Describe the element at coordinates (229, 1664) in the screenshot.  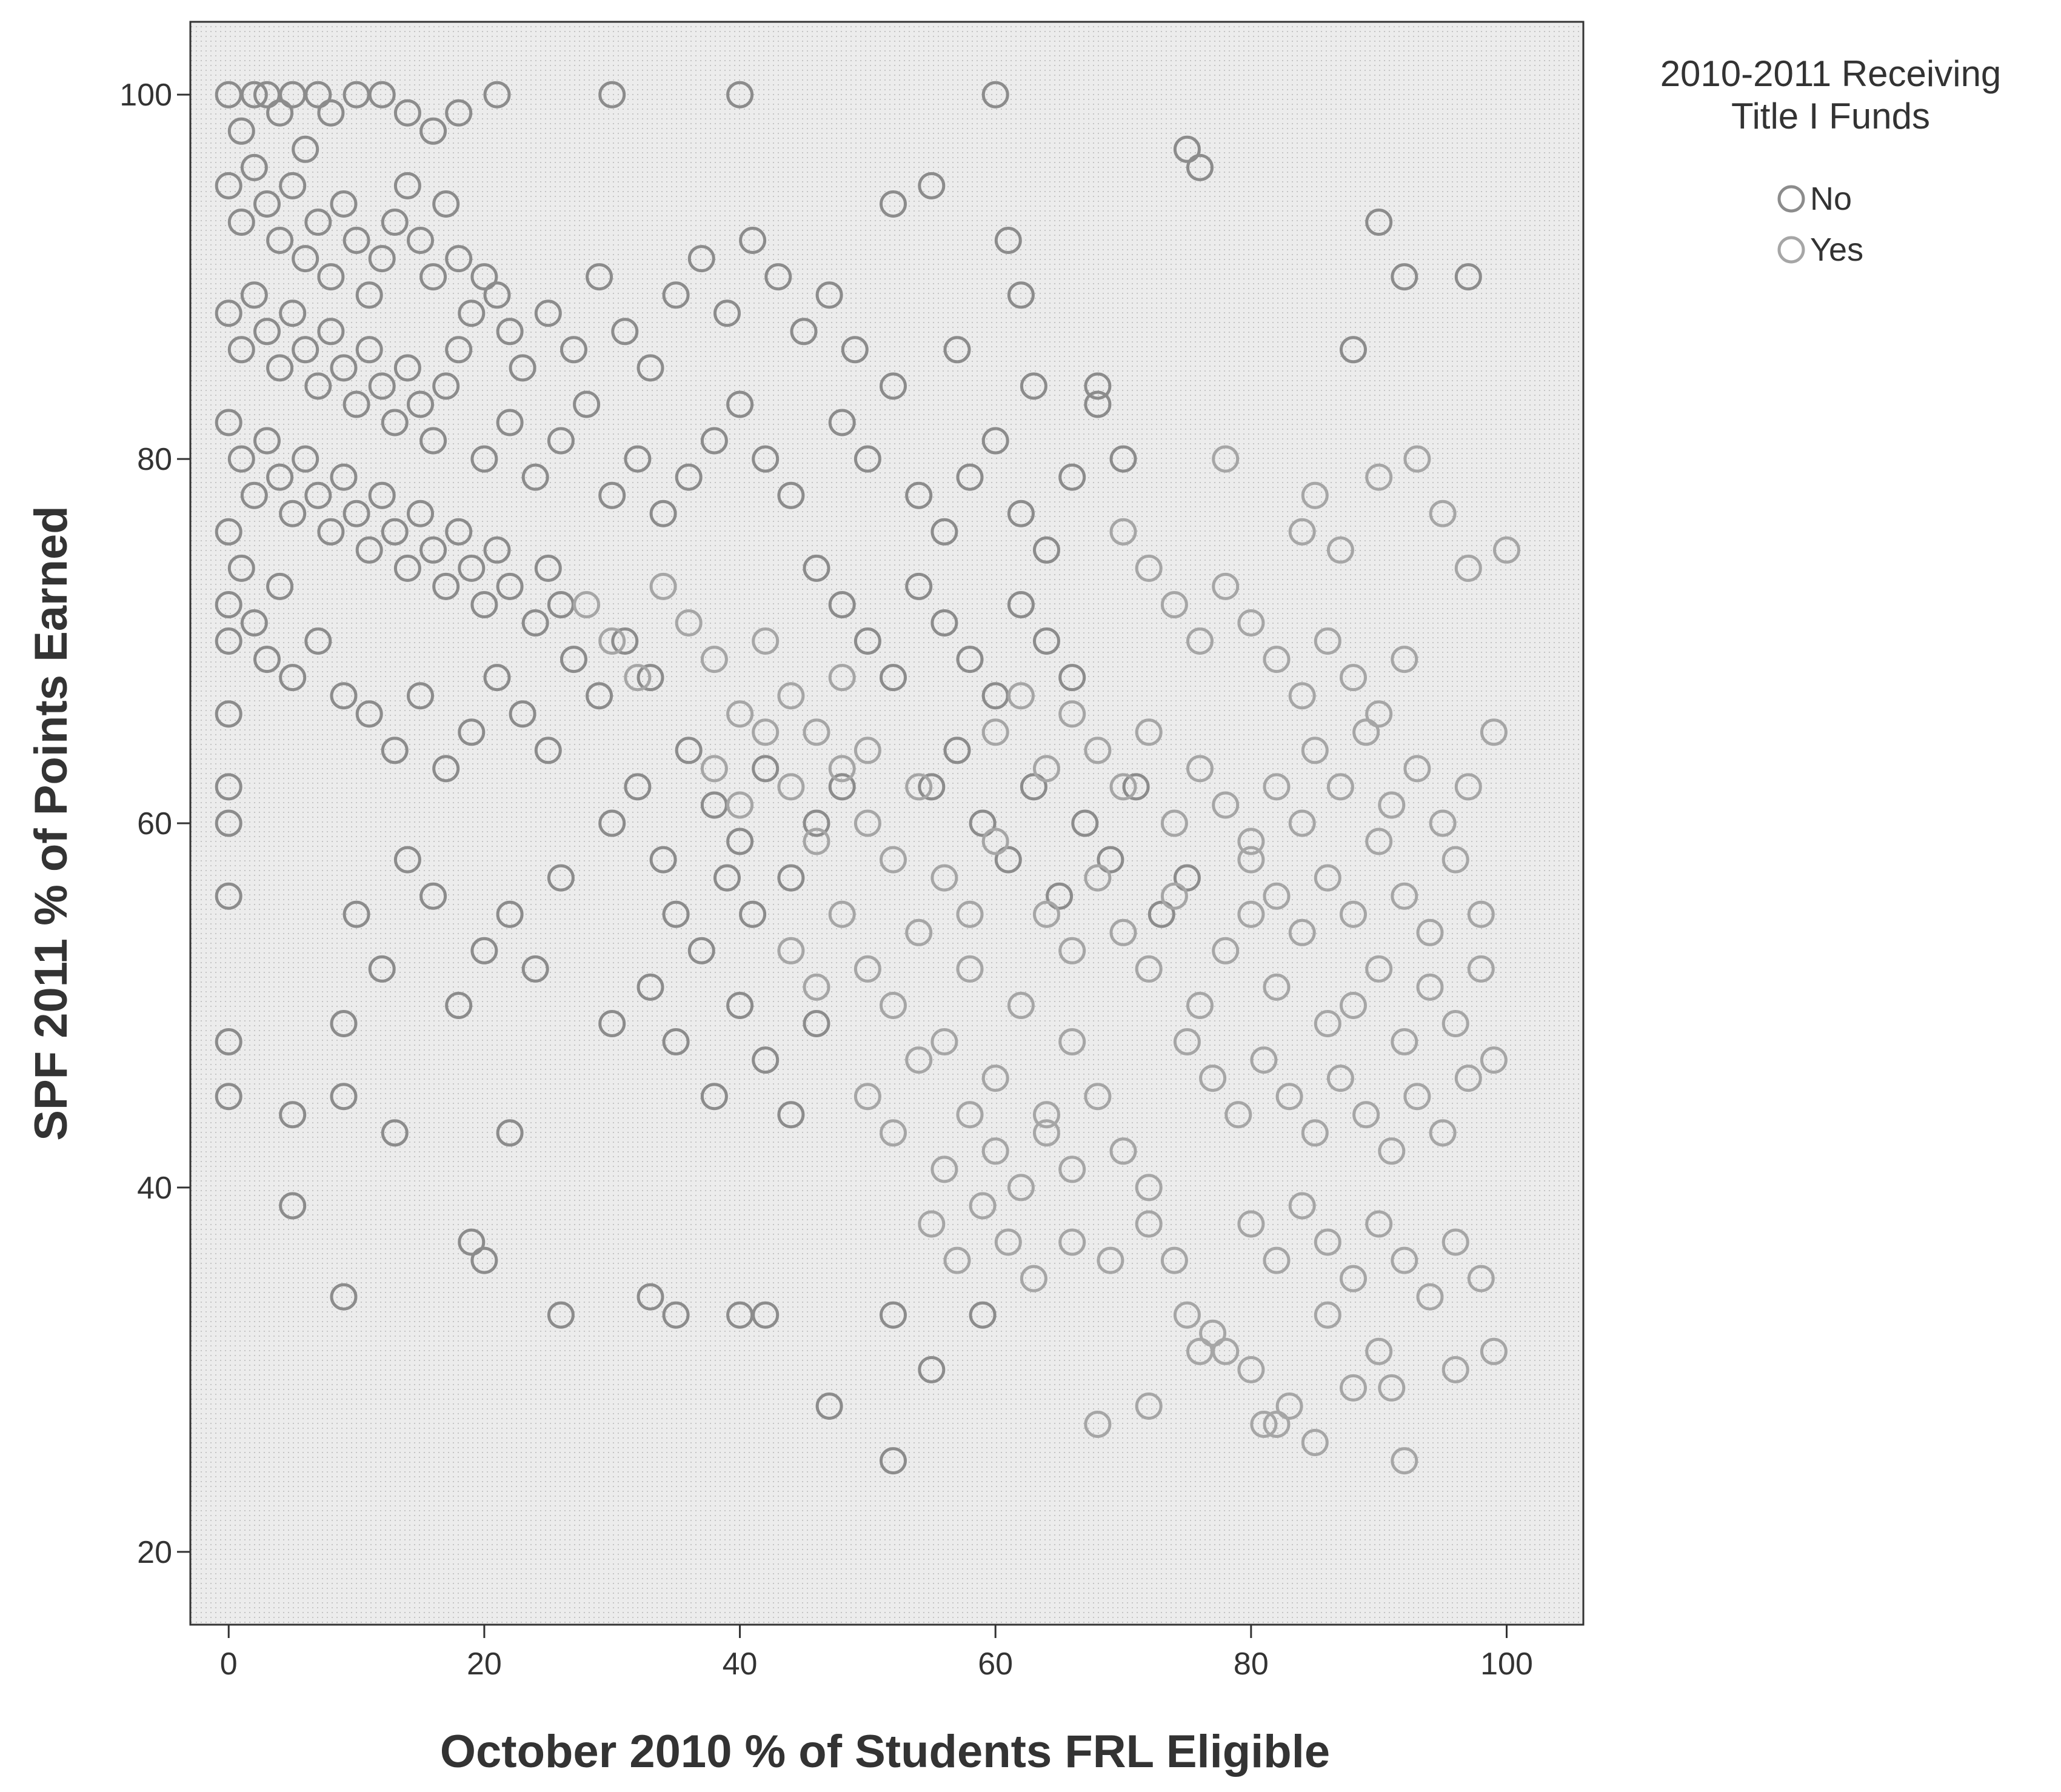
I see `x-tick-label: 0` at that location.